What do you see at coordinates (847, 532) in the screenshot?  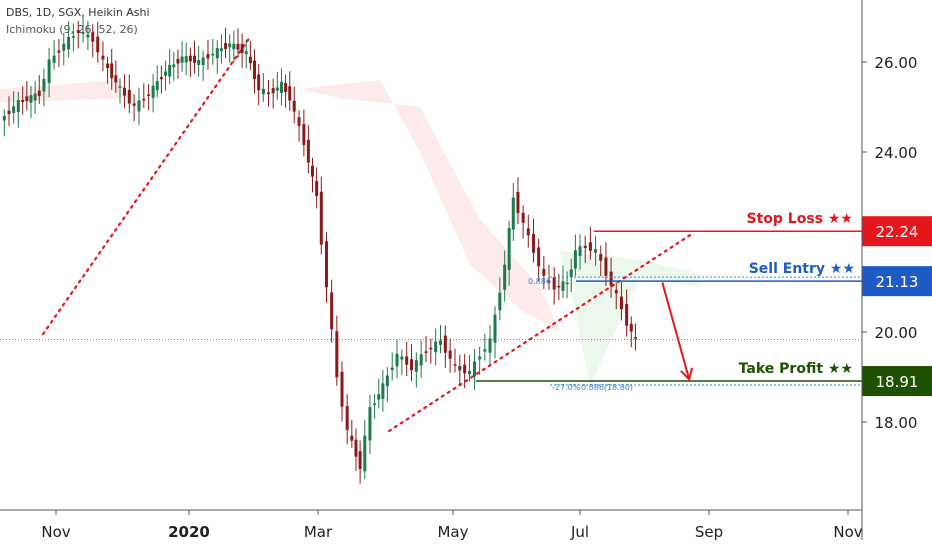 I see `x-tick-label-6: Nov` at bounding box center [847, 532].